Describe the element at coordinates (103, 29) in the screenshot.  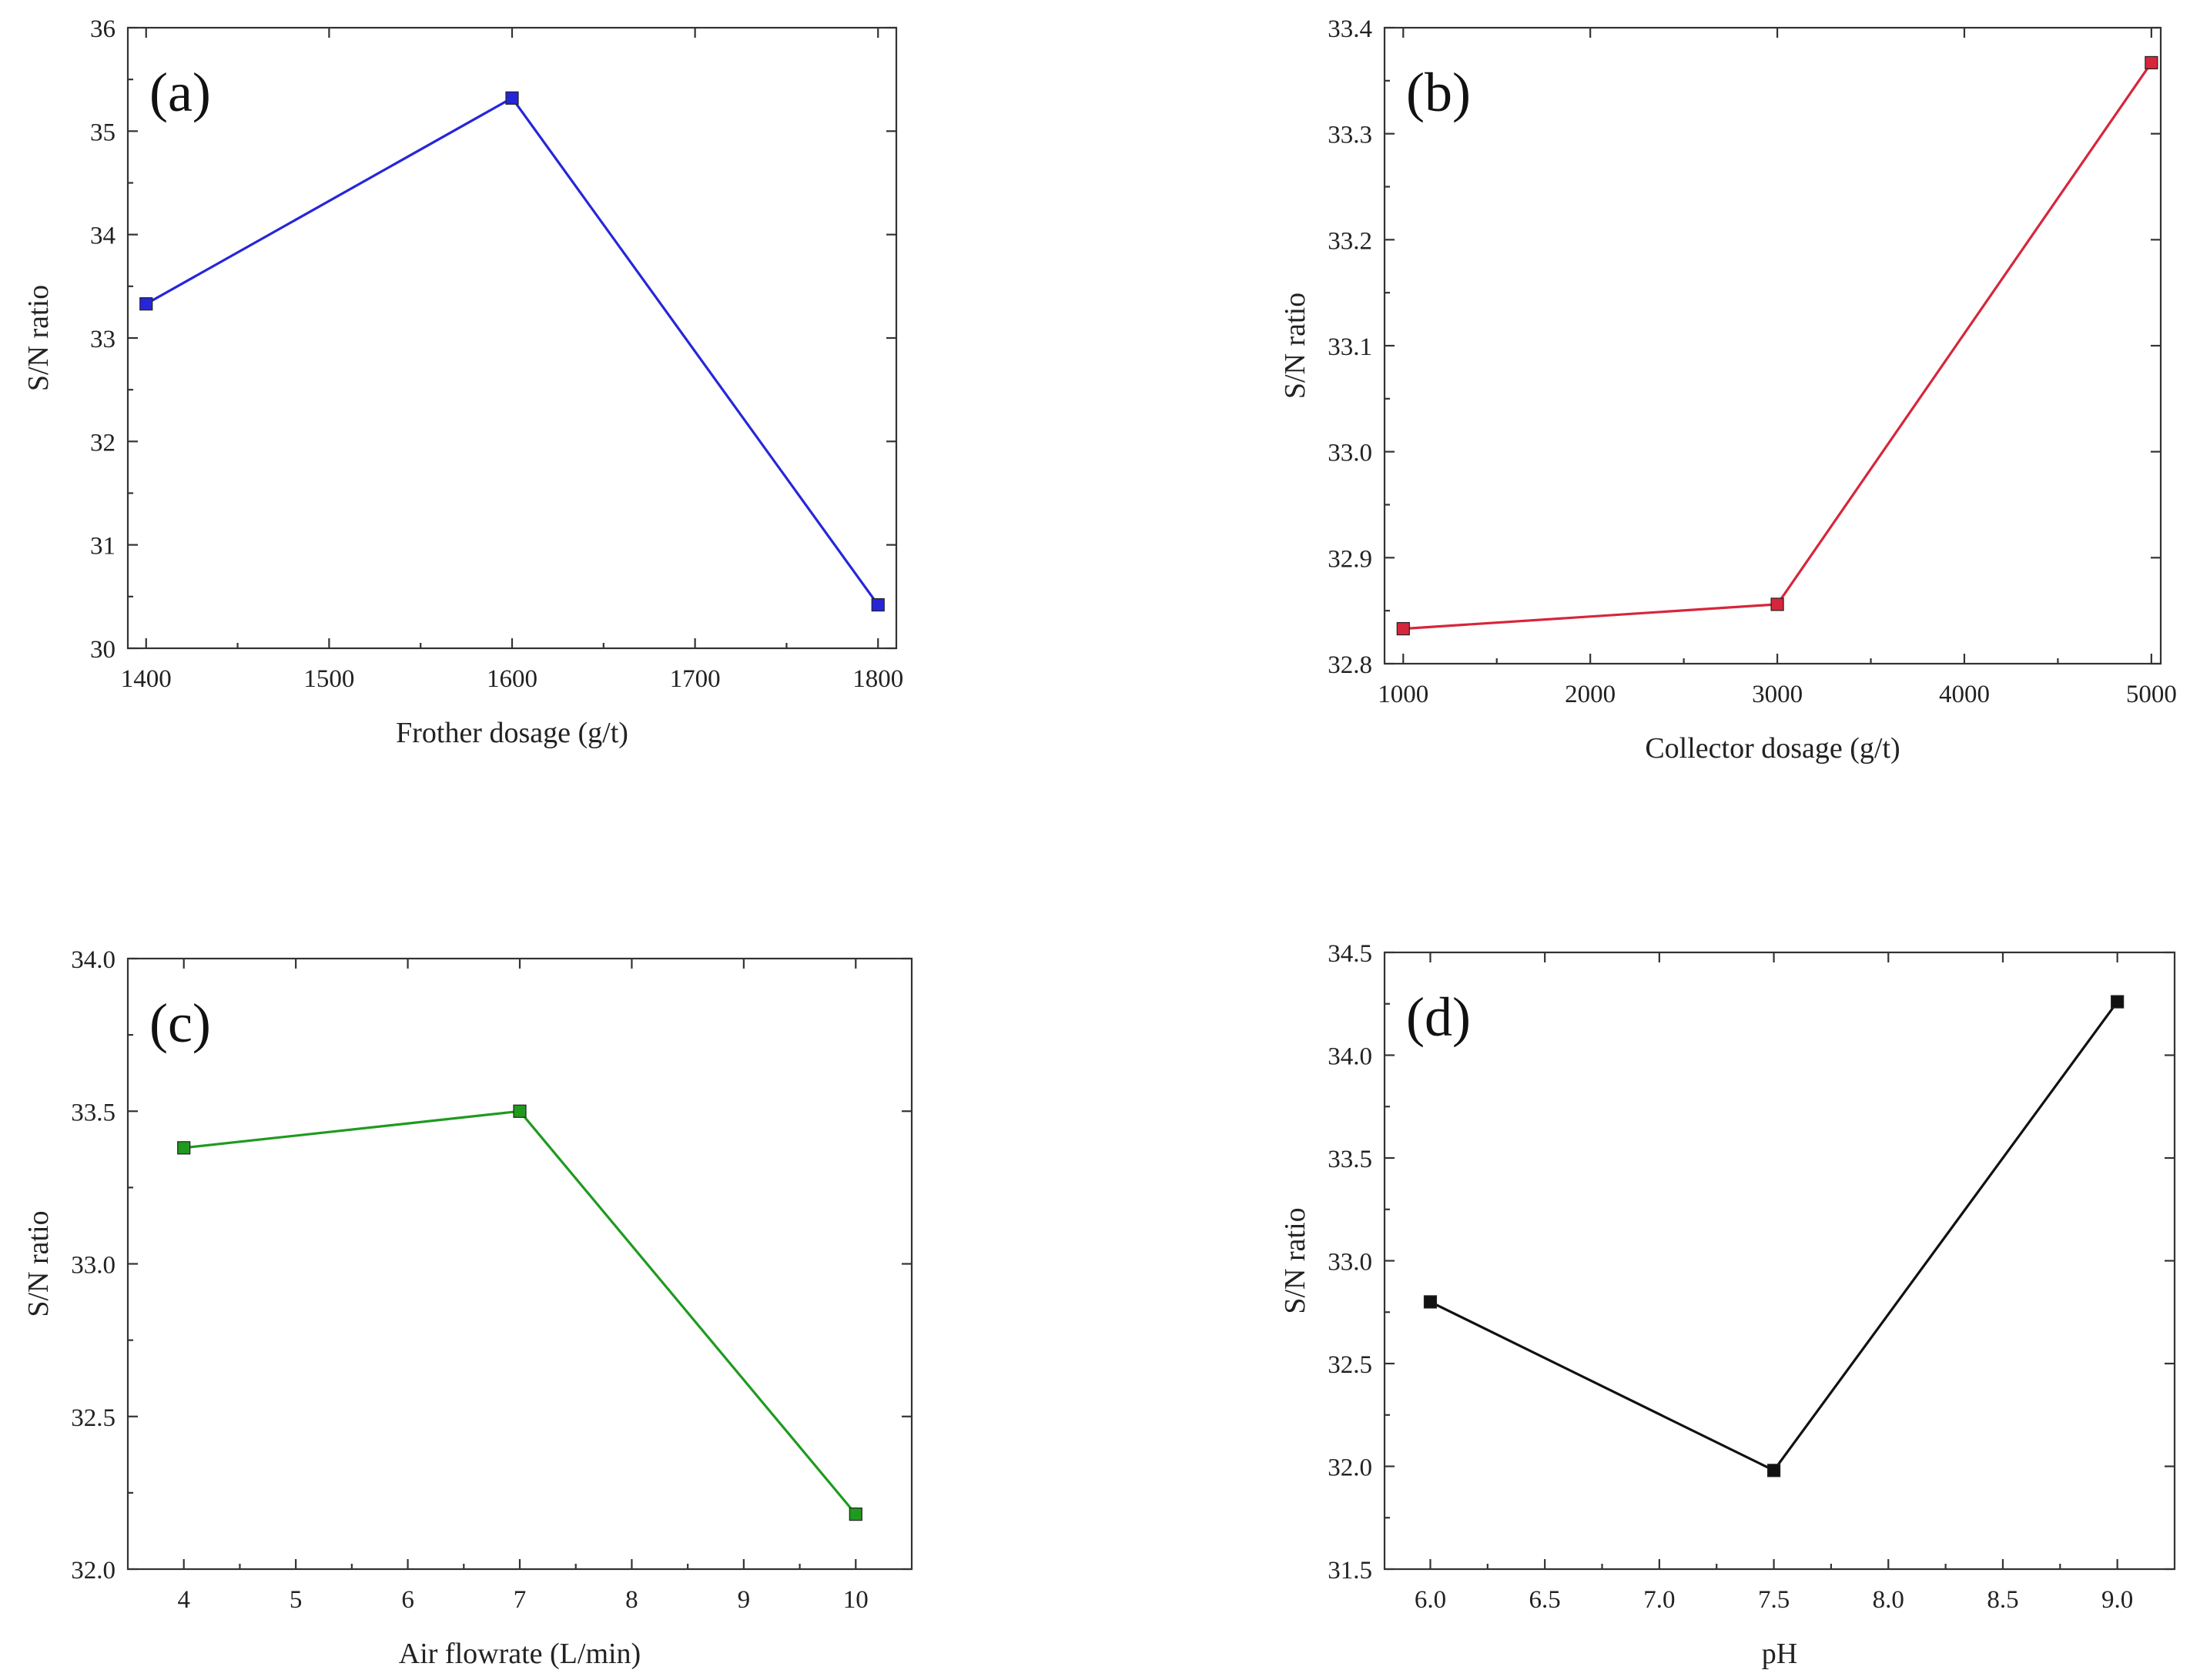
I see `y-tick-label: 36` at that location.